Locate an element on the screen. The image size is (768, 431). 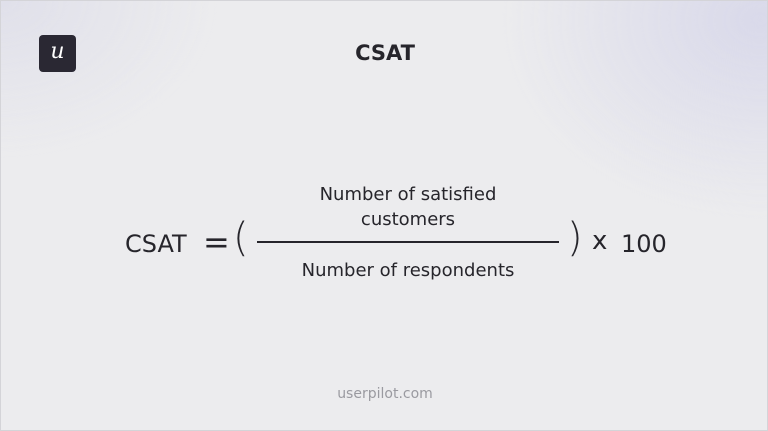
denominator: Number of respondents is located at coordinates (408, 270).